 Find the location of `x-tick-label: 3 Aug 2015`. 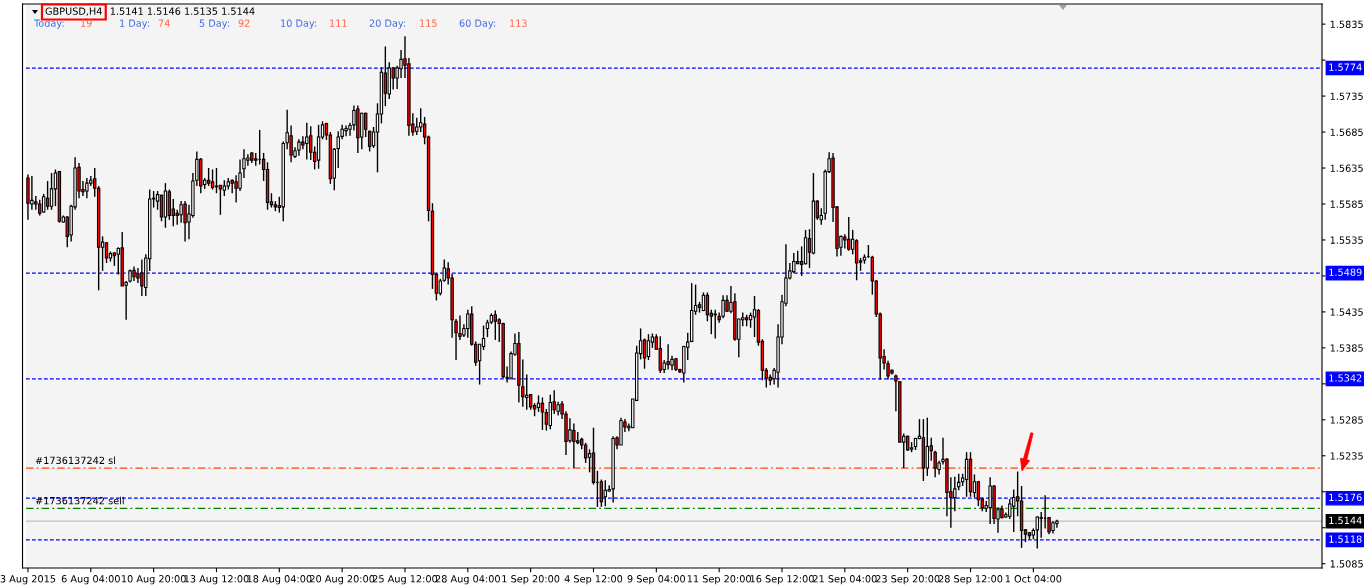

x-tick-label: 3 Aug 2015 is located at coordinates (28, 580).